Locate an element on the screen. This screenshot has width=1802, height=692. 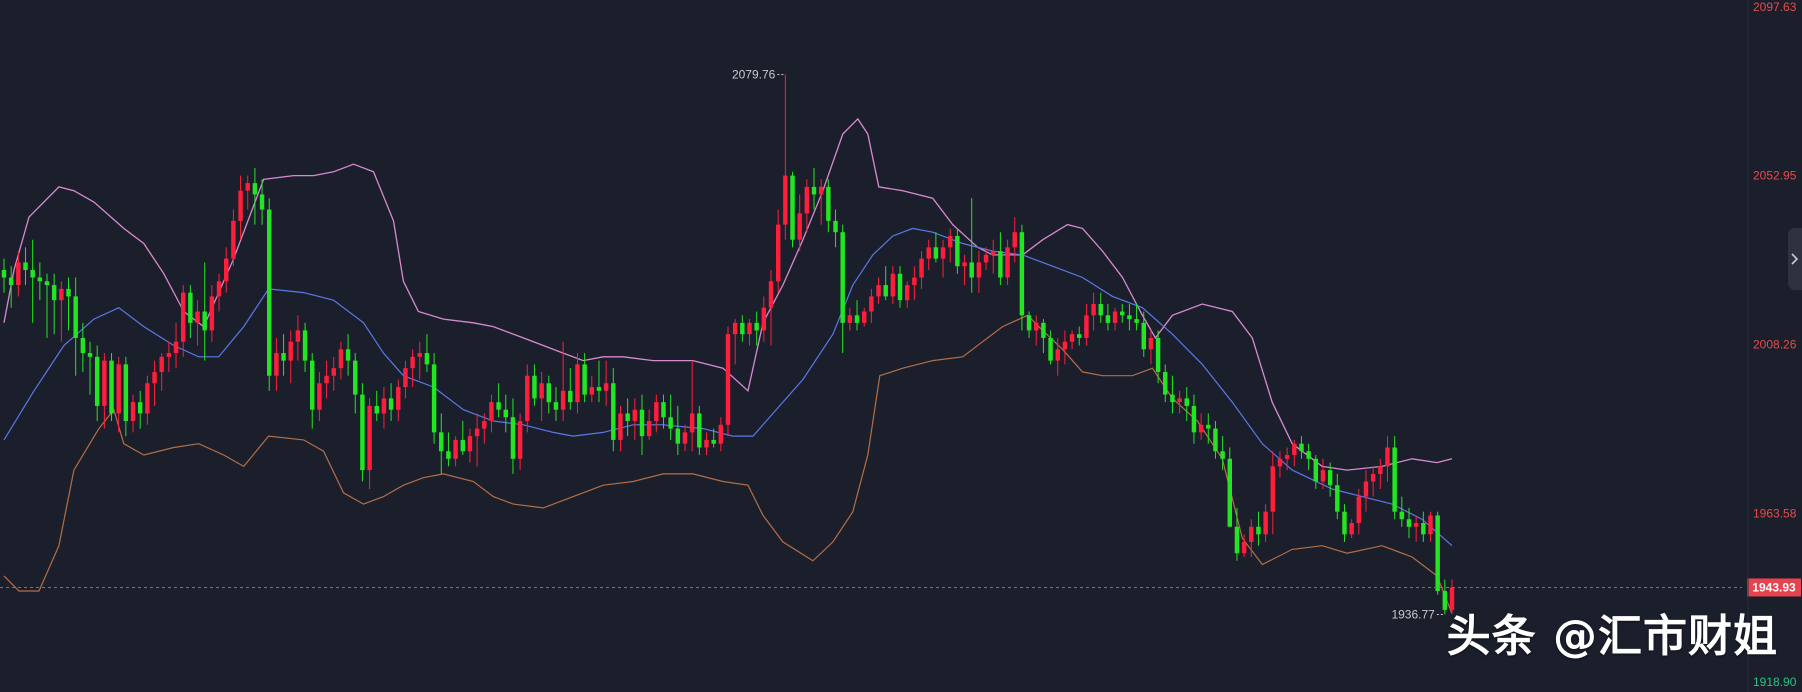
side-panel-toggle is located at coordinates (1795, 259).